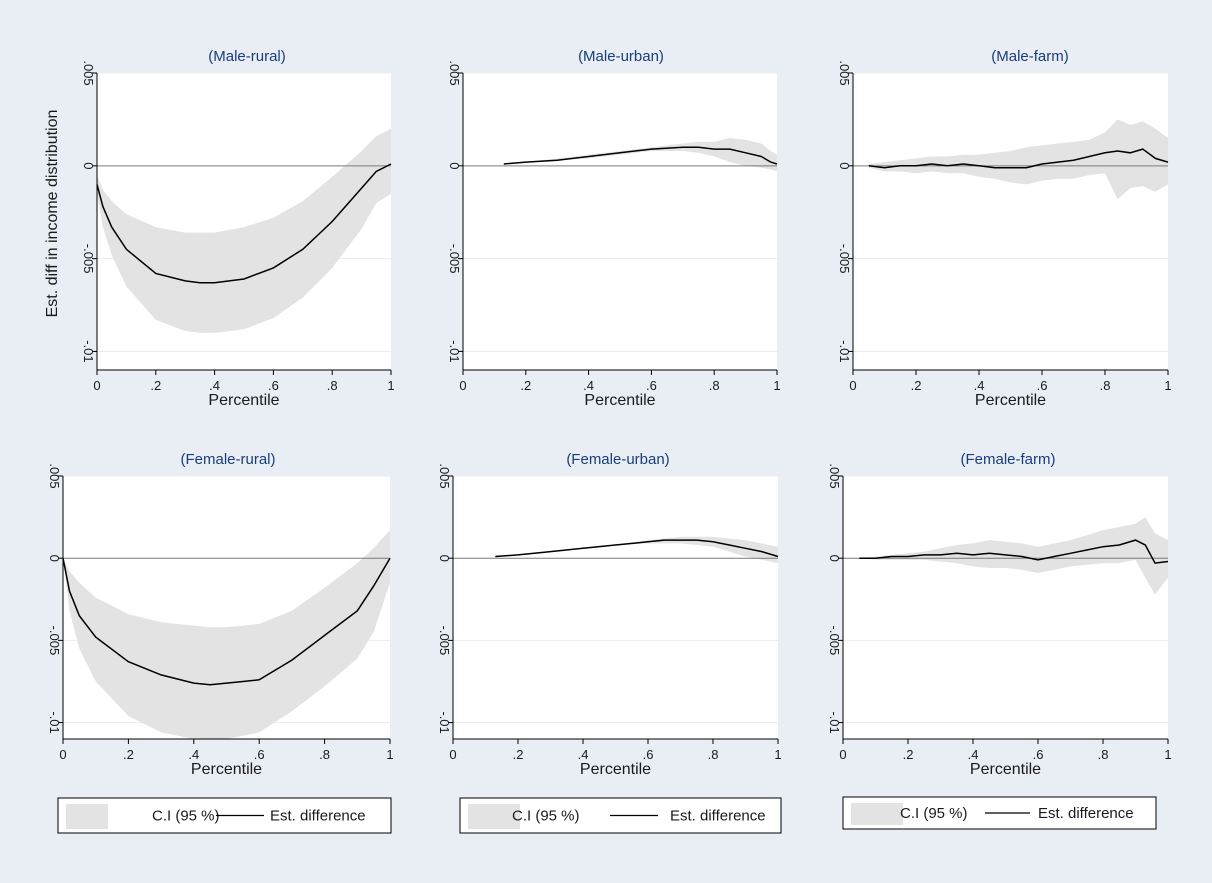 This screenshot has height=883, width=1212. I want to click on y-axis-label: Est. diff in income distribution, so click(52, 214).